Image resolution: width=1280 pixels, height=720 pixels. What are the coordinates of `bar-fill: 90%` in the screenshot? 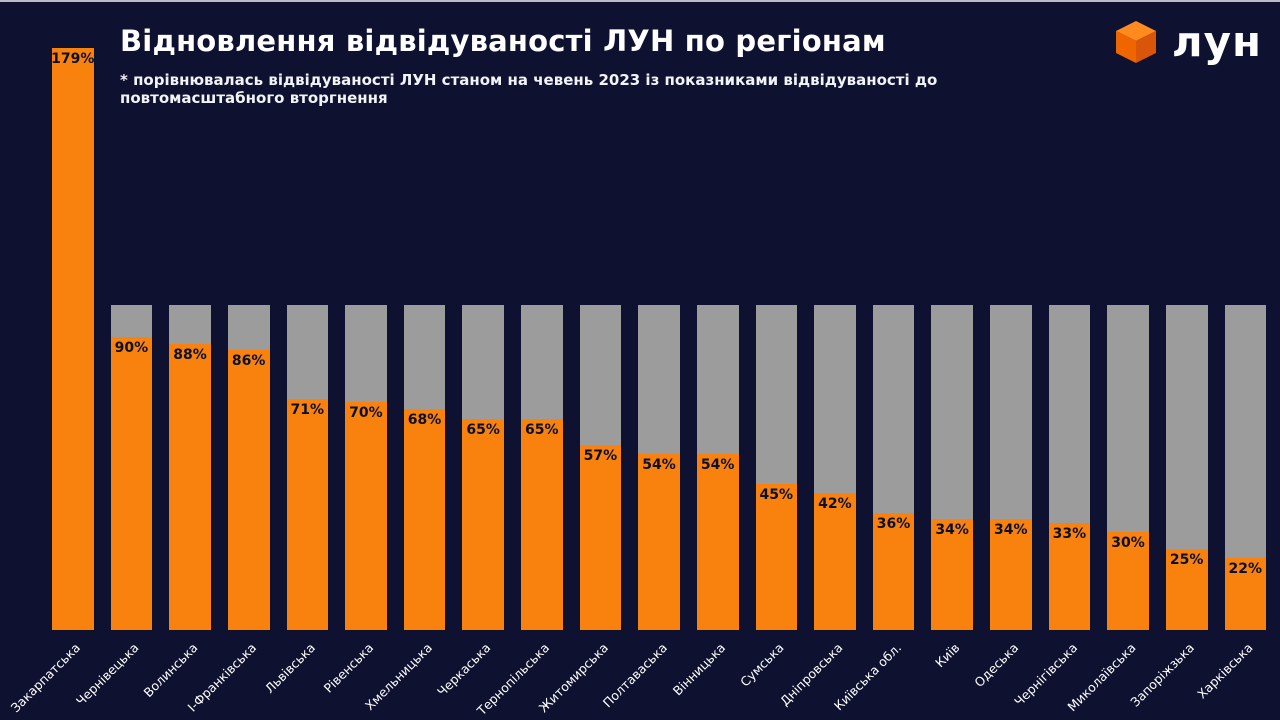 It's located at (131, 483).